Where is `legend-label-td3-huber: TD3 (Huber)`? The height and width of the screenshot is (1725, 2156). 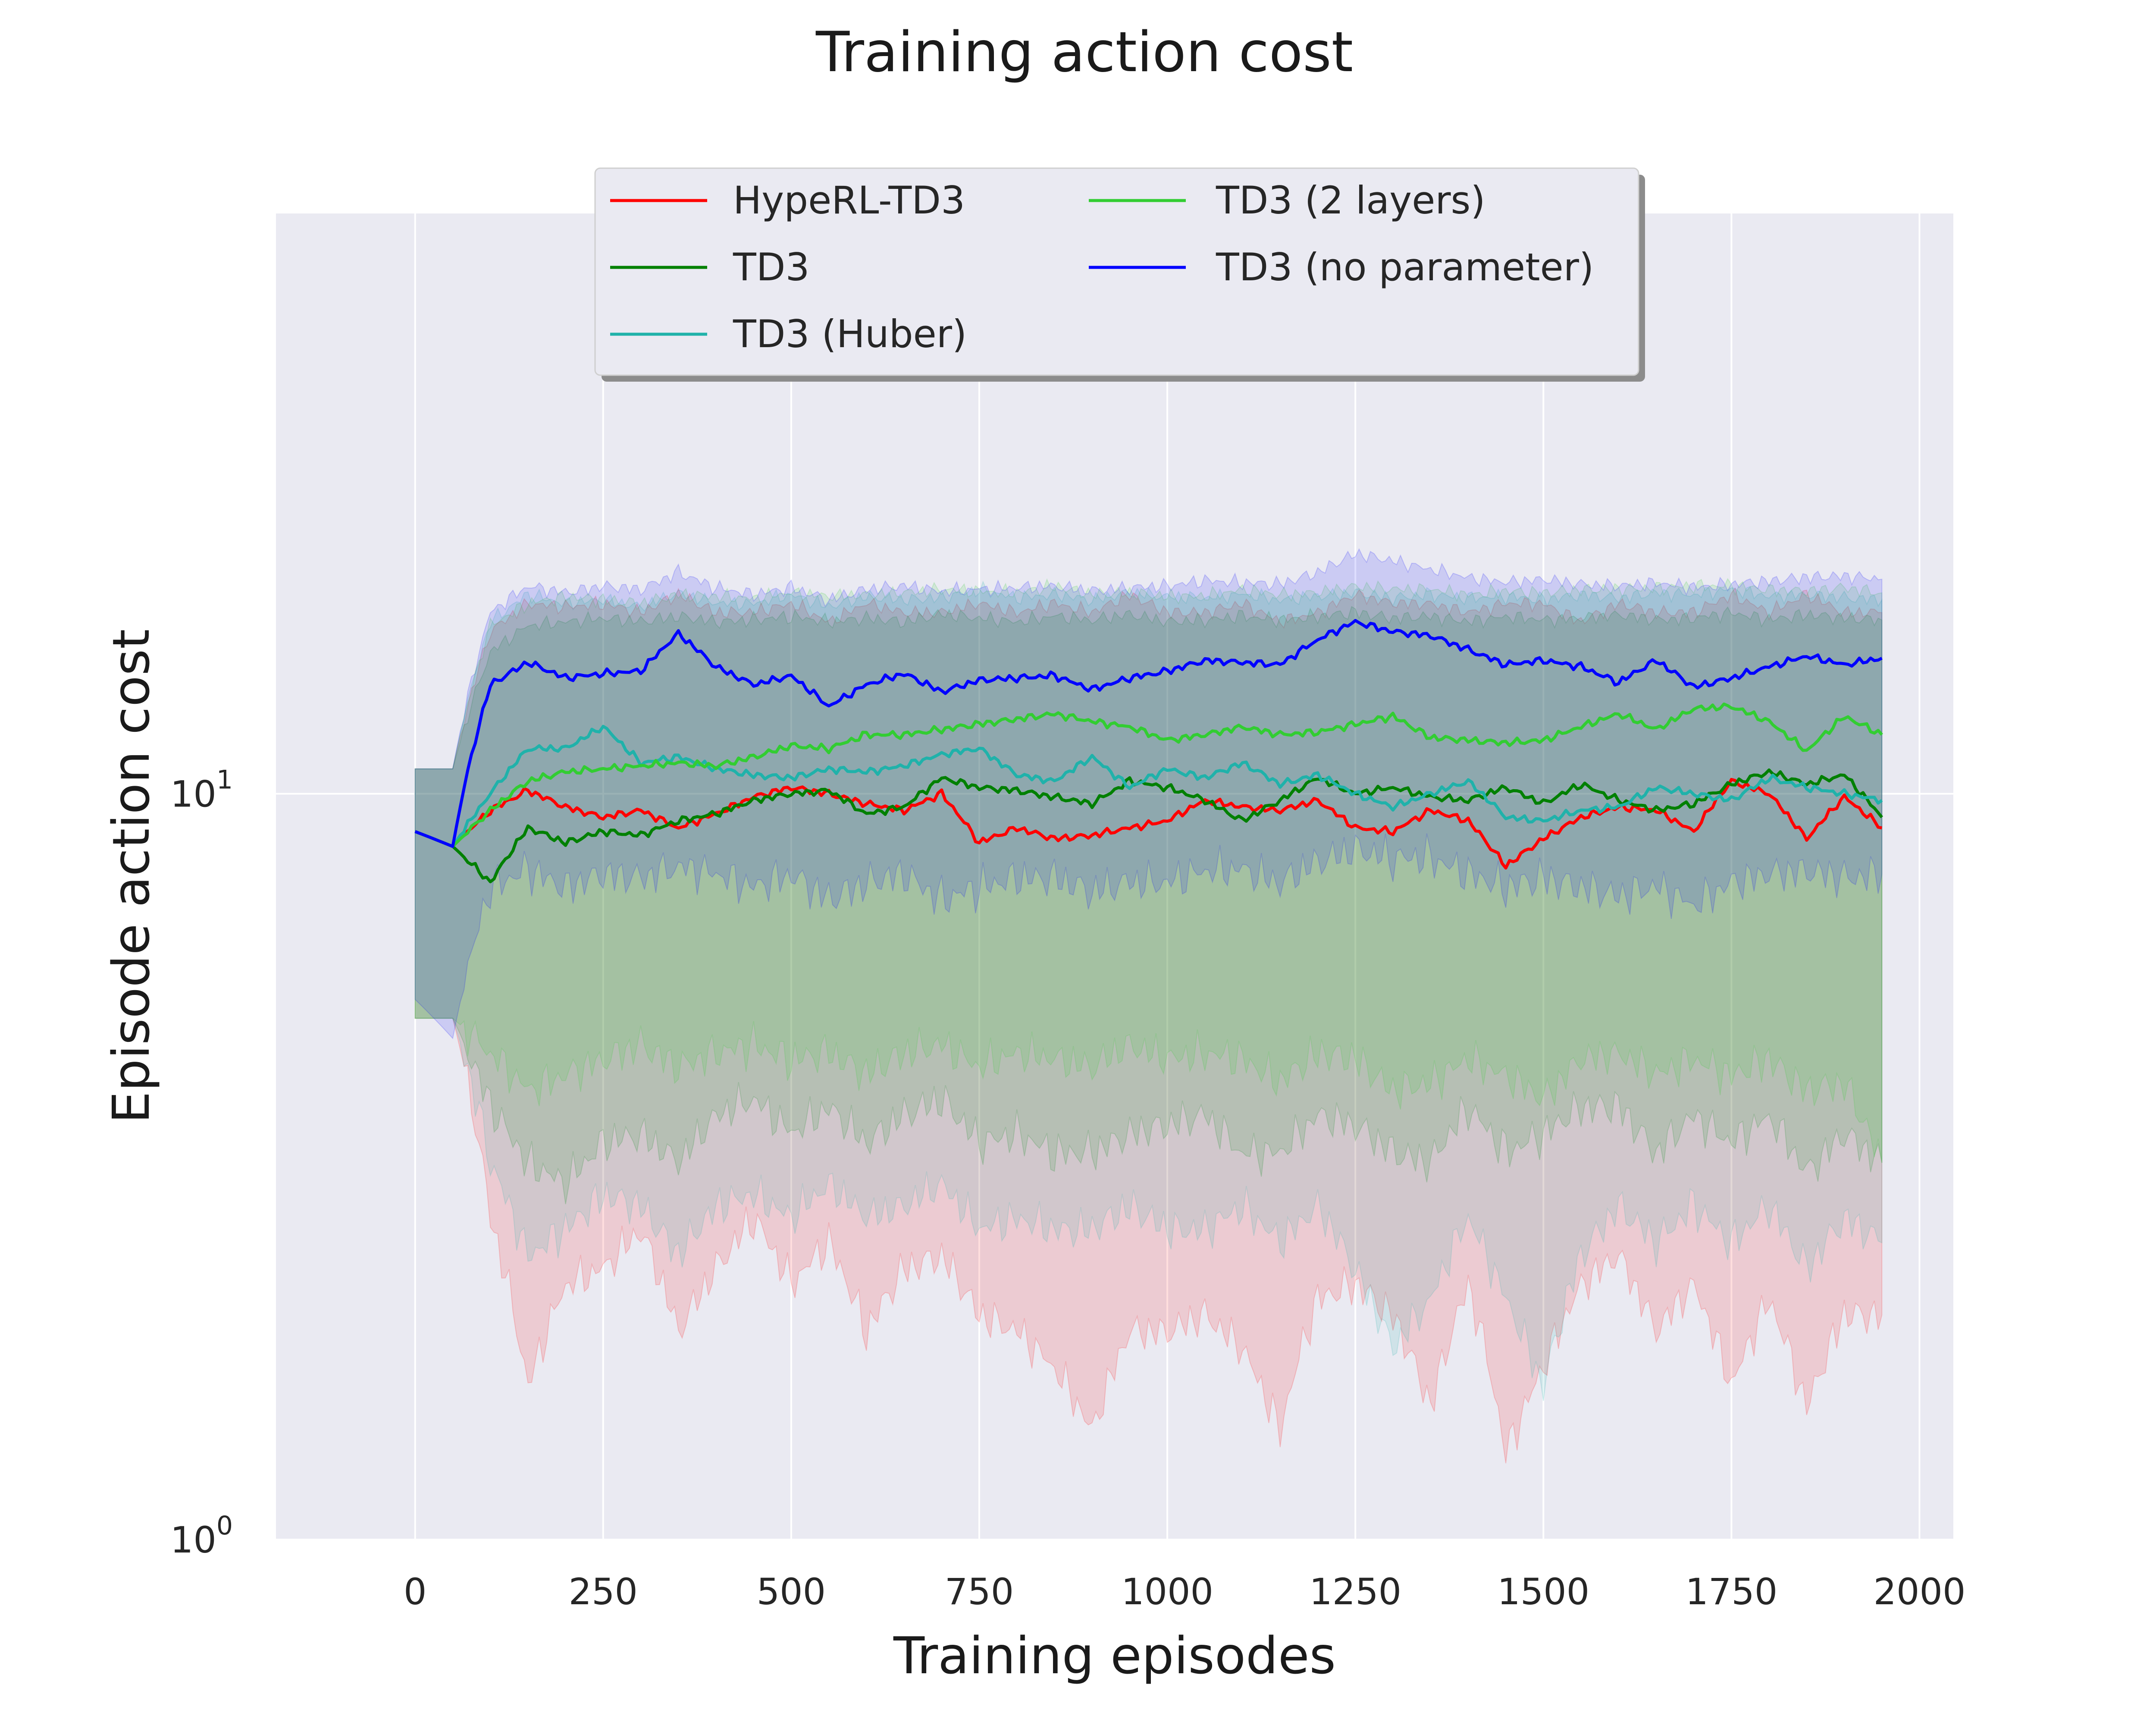
legend-label-td3-huber: TD3 (Huber) is located at coordinates (850, 334).